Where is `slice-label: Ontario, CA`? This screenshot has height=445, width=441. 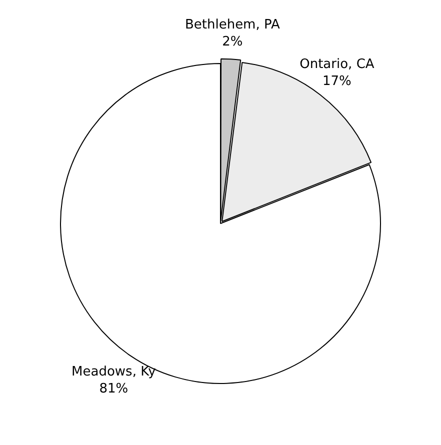
slice-label: Ontario, CA is located at coordinates (337, 64).